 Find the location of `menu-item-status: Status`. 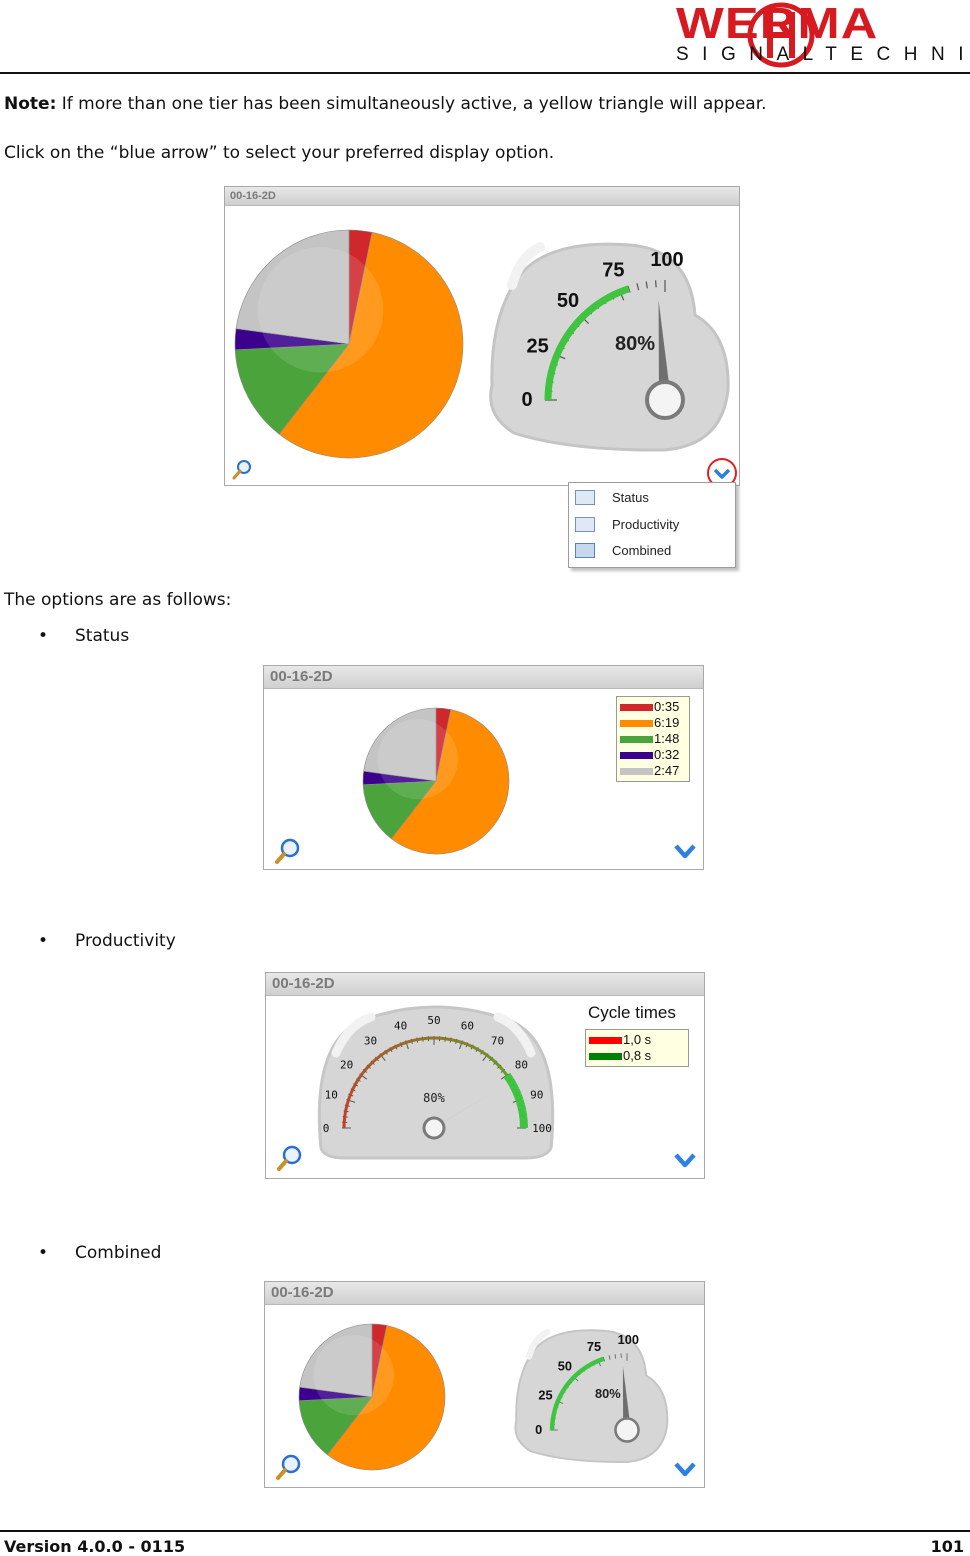

menu-item-status: Status is located at coordinates (652, 498).